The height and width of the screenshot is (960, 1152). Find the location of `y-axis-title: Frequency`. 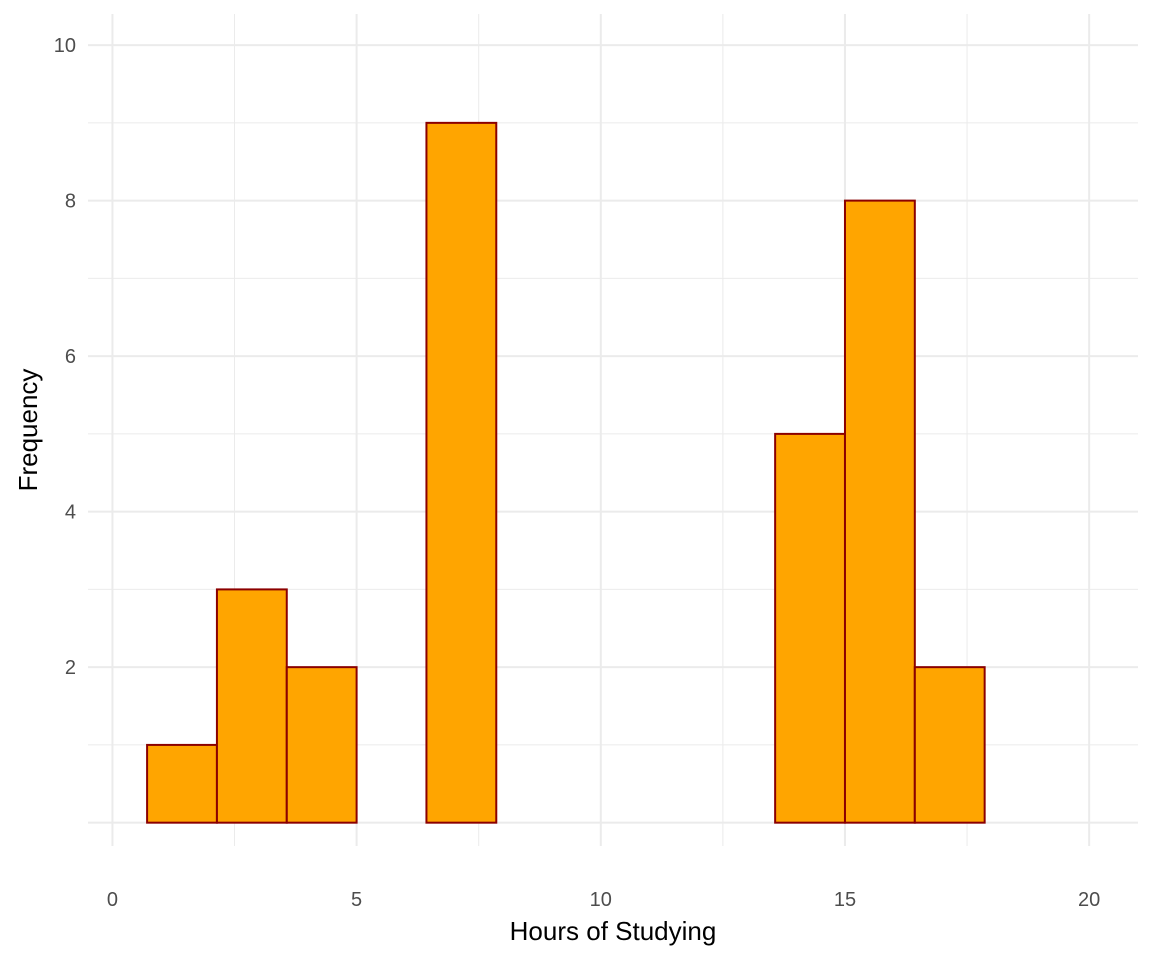

y-axis-title: Frequency is located at coordinates (28, 430).